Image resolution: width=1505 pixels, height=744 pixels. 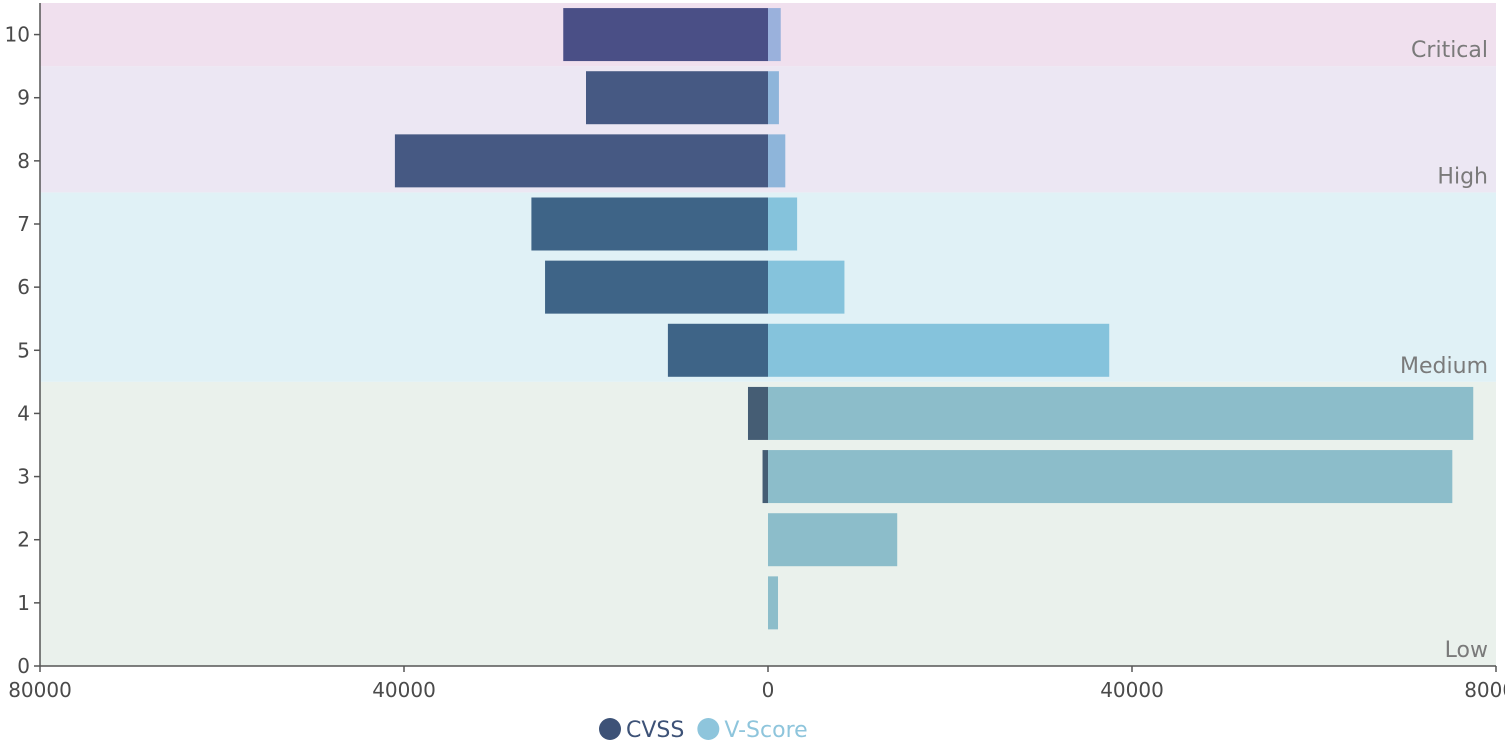 What do you see at coordinates (768, 690) in the screenshot?
I see `x-tick-label: 0` at bounding box center [768, 690].